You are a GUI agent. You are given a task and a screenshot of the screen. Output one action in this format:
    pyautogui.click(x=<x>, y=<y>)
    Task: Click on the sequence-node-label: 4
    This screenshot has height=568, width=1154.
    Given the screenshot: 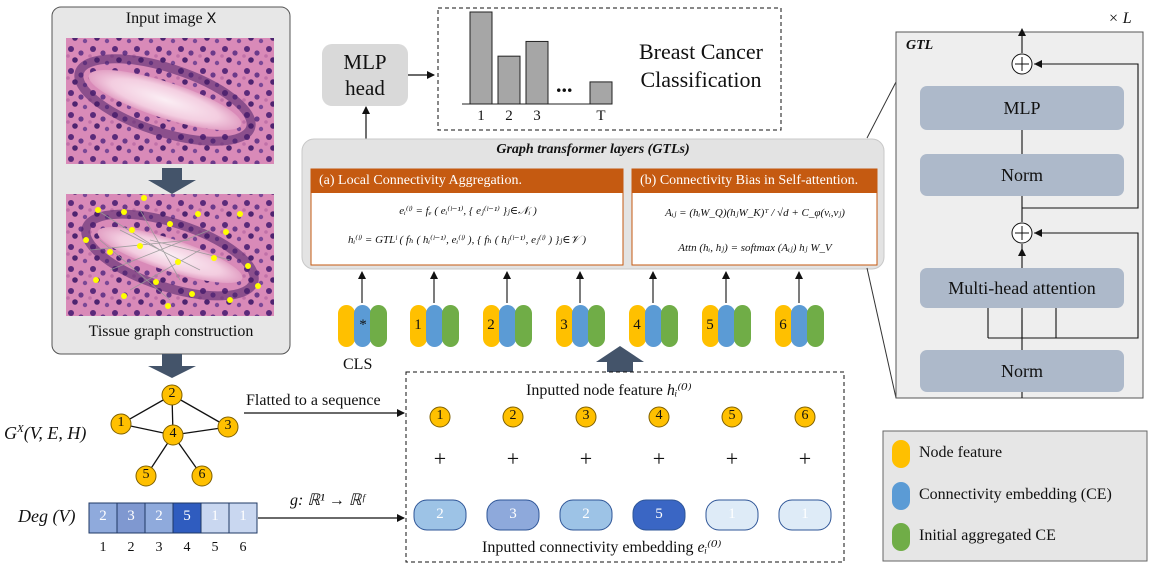 What is the action you would take?
    pyautogui.click(x=659, y=415)
    